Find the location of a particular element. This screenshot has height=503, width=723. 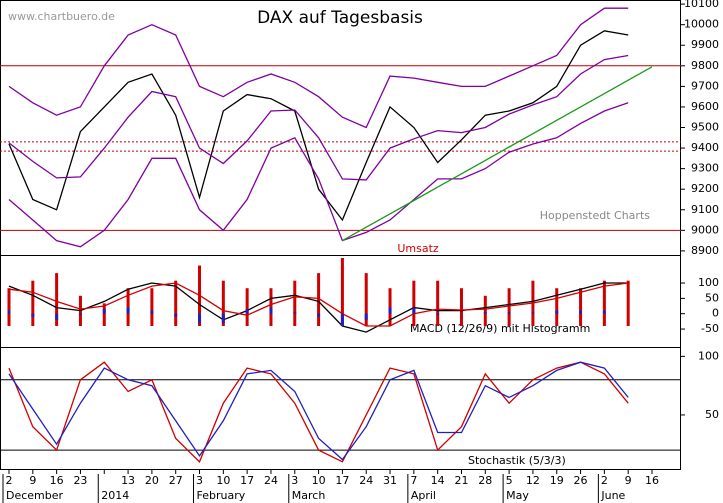

y-tick-label: 10100 is located at coordinates (701, 5).